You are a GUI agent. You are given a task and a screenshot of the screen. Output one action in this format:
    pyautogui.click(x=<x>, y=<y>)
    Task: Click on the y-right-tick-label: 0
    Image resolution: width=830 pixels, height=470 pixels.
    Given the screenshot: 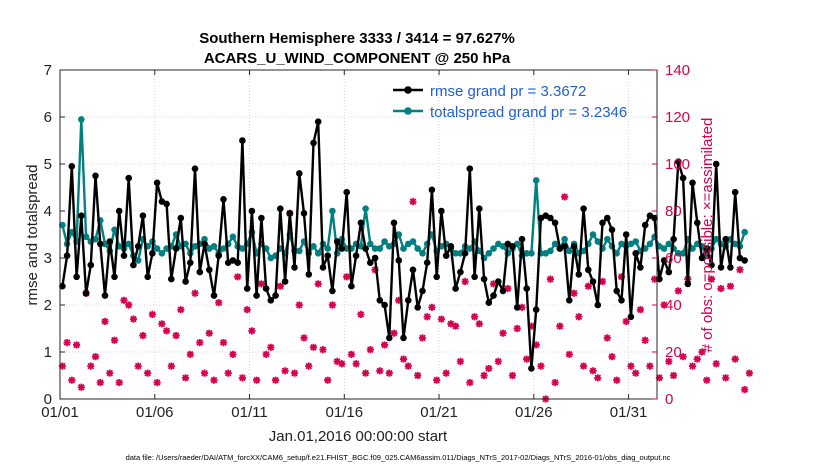 What is the action you would take?
    pyautogui.click(x=669, y=399)
    